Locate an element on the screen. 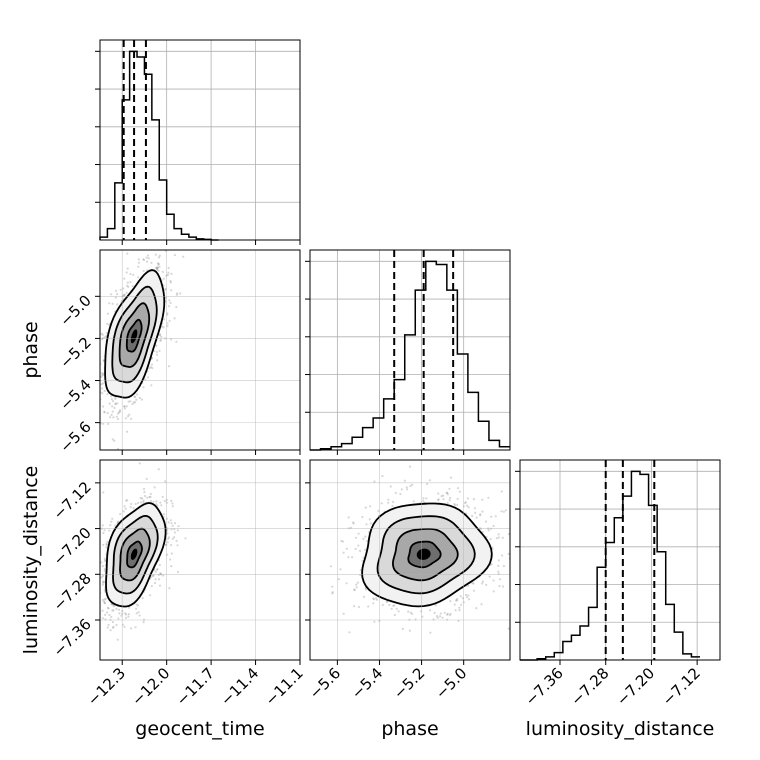 The height and width of the screenshot is (760, 760). density-fill is located at coordinates (134, 554).